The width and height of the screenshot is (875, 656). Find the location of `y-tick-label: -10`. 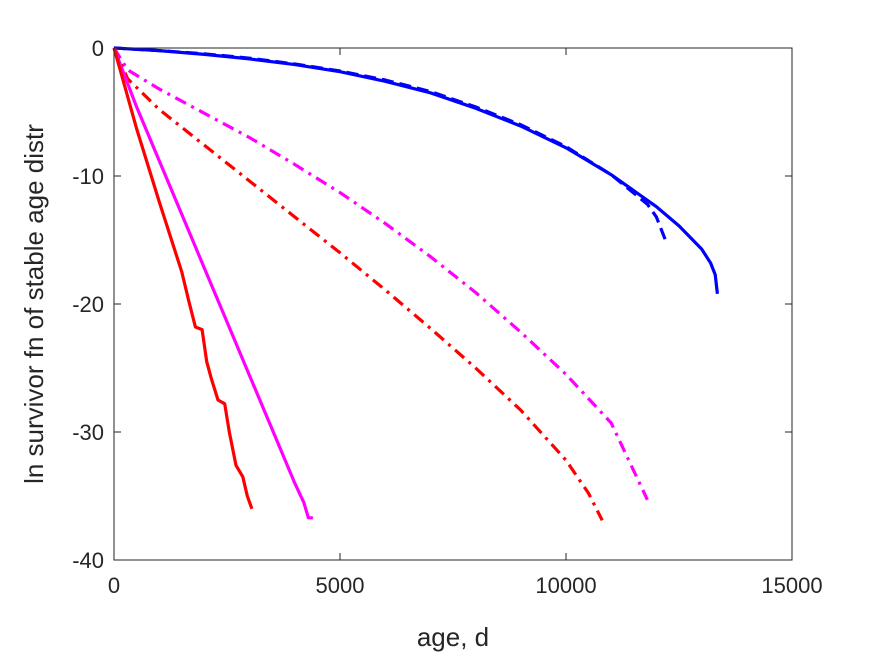

y-tick-label: -10 is located at coordinates (88, 176).